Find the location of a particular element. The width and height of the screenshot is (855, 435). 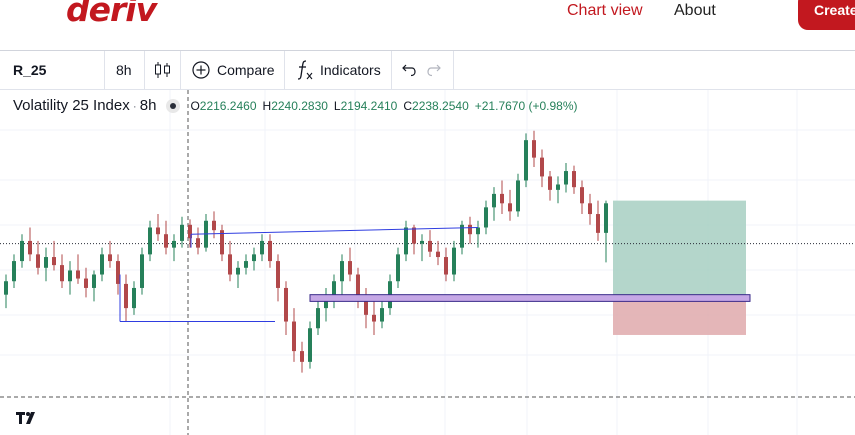

market-status-dot is located at coordinates (173, 105).